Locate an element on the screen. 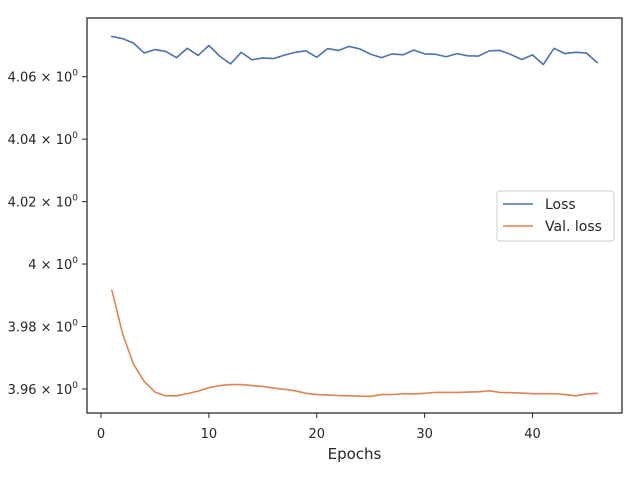  y-tick-label: 4.06 × 100 is located at coordinates (43, 77).